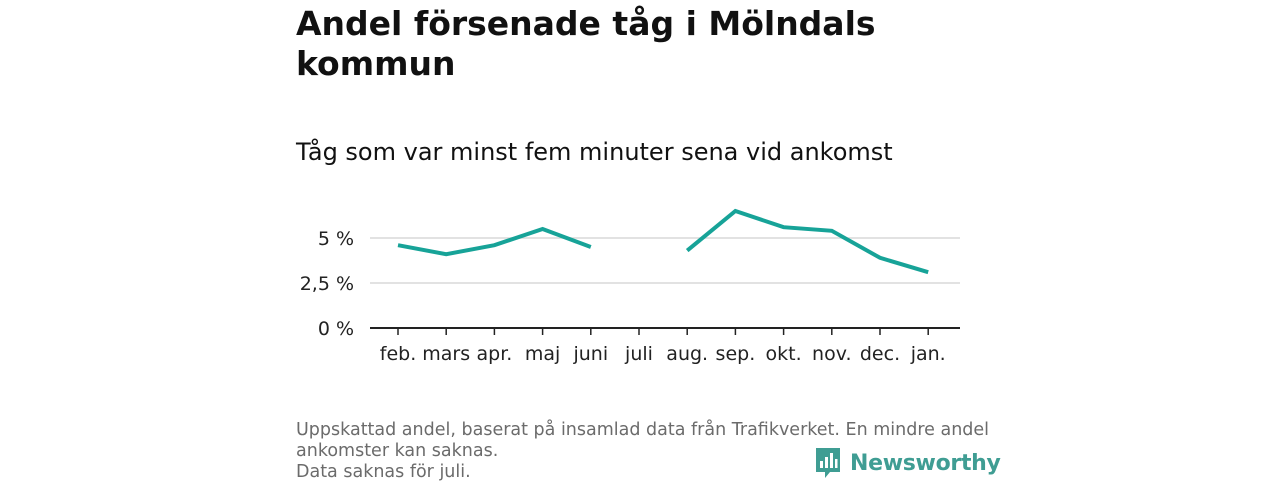 This screenshot has height=483, width=1280. I want to click on grid-lines, so click(665, 260).